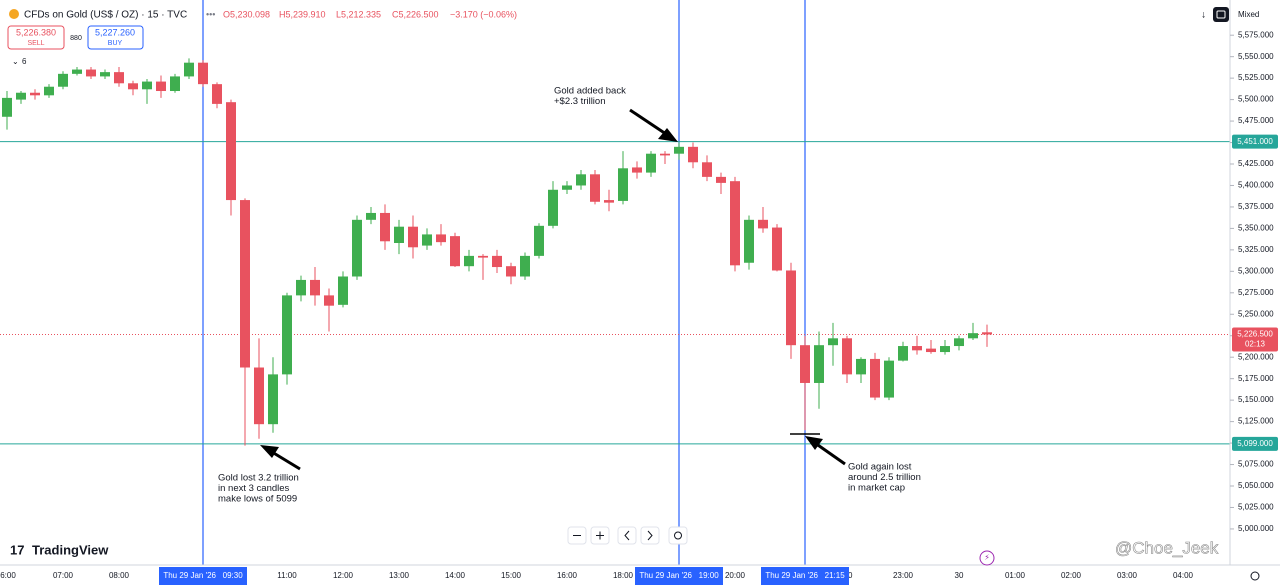 The height and width of the screenshot is (587, 1280). Describe the element at coordinates (1256, 77) in the screenshot. I see `y-tick-label: 5,525.000` at that location.